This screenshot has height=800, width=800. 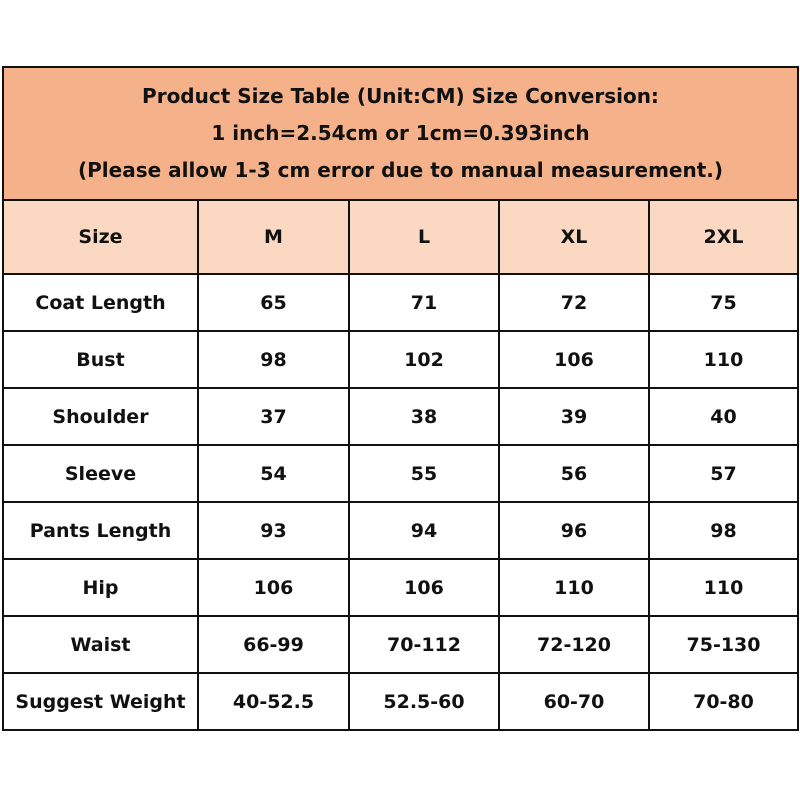 I want to click on table-cell: 60-70, so click(x=574, y=701).